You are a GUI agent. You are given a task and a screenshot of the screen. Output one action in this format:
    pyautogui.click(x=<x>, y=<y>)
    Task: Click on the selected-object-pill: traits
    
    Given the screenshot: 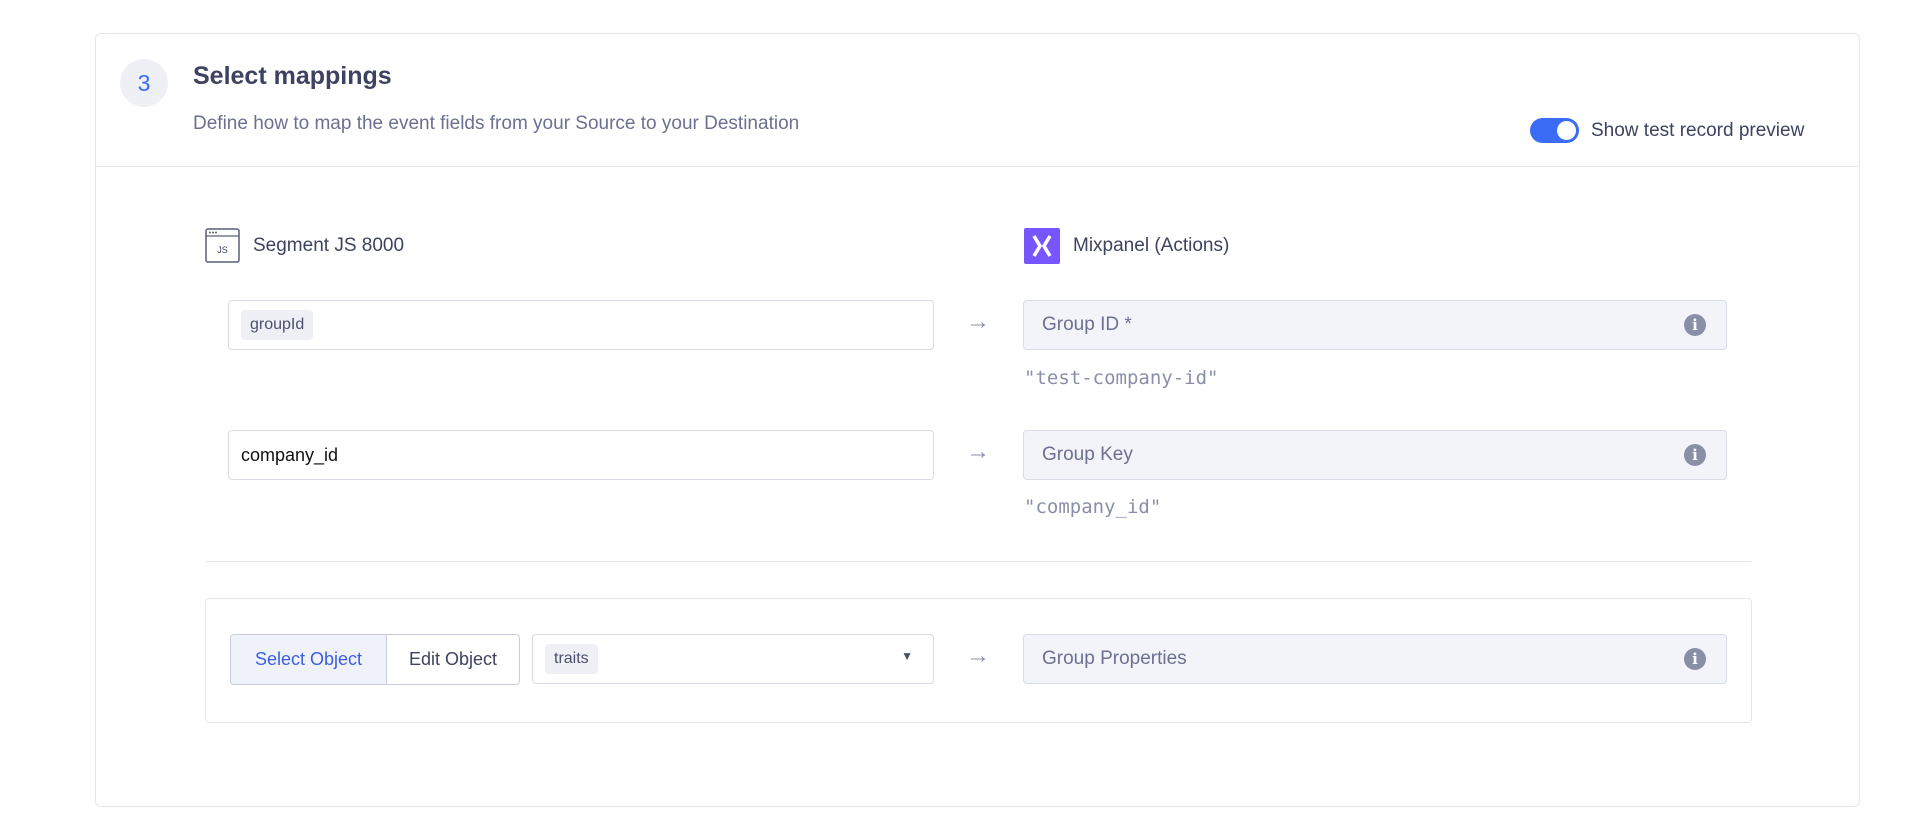 What is the action you would take?
    pyautogui.click(x=571, y=659)
    